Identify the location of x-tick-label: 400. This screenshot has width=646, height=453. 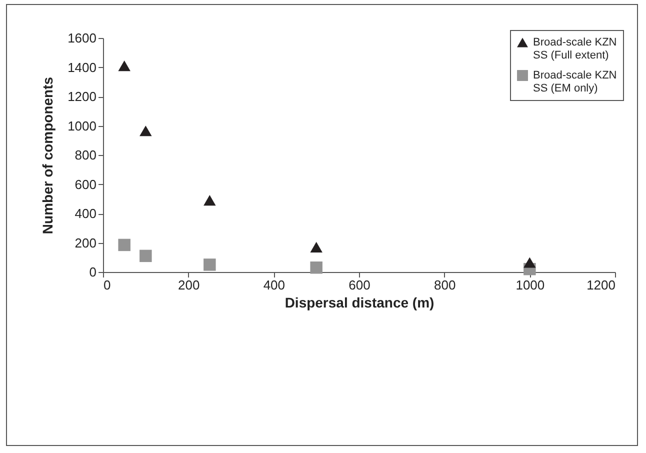
(274, 285).